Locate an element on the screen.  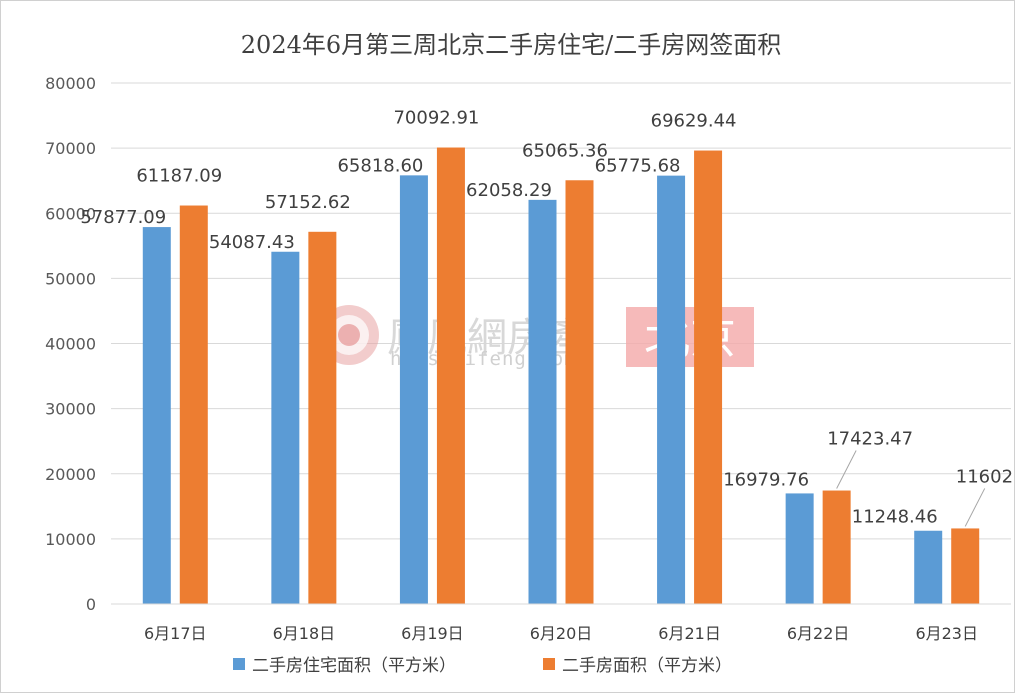
data-label-series-1: 62058.29 is located at coordinates (509, 190).